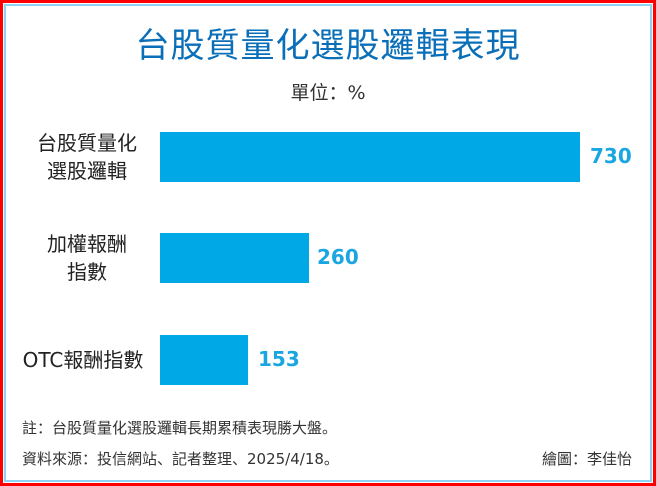 This screenshot has width=656, height=486. I want to click on bar-taiex, so click(234, 258).